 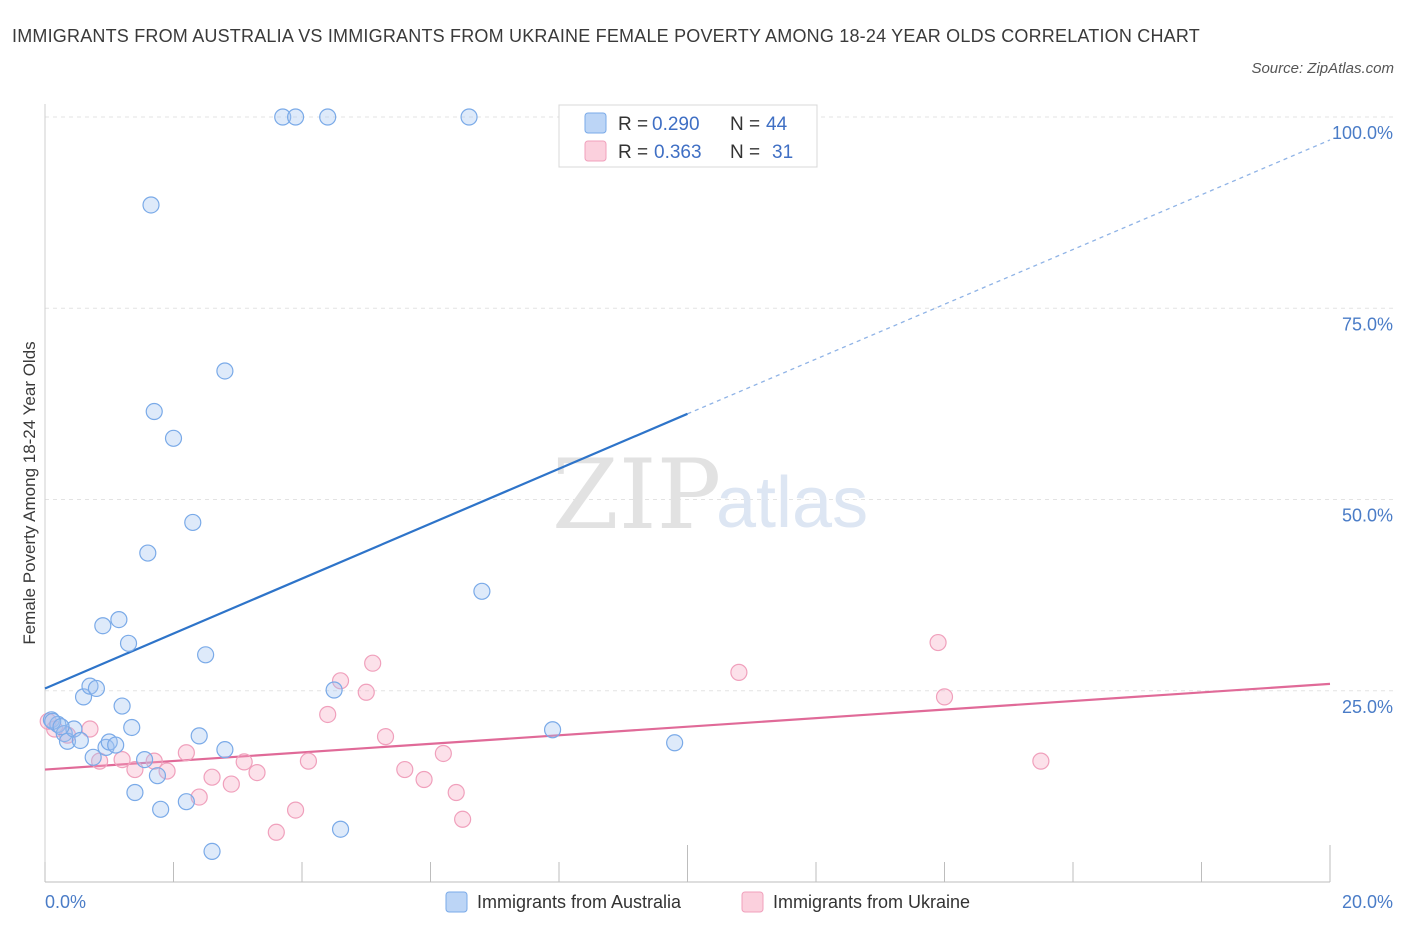 I want to click on stats-n-value-australia: 44, so click(x=777, y=124).